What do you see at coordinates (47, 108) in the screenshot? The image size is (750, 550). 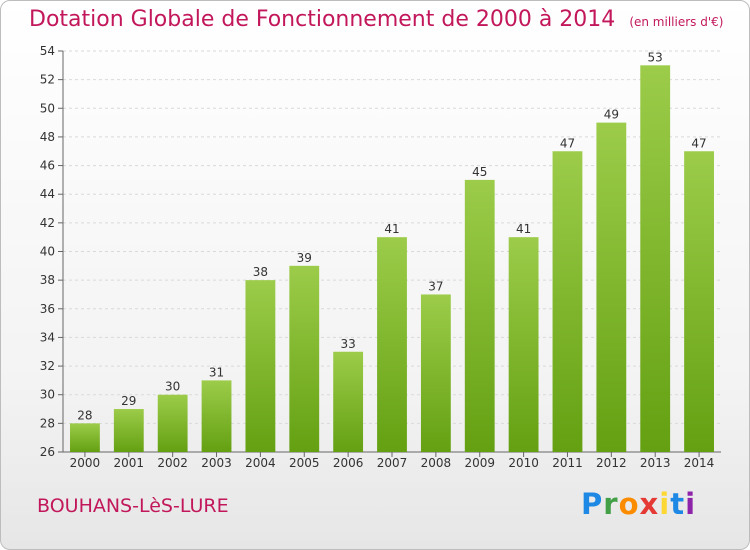 I see `y-tick-label: 50` at bounding box center [47, 108].